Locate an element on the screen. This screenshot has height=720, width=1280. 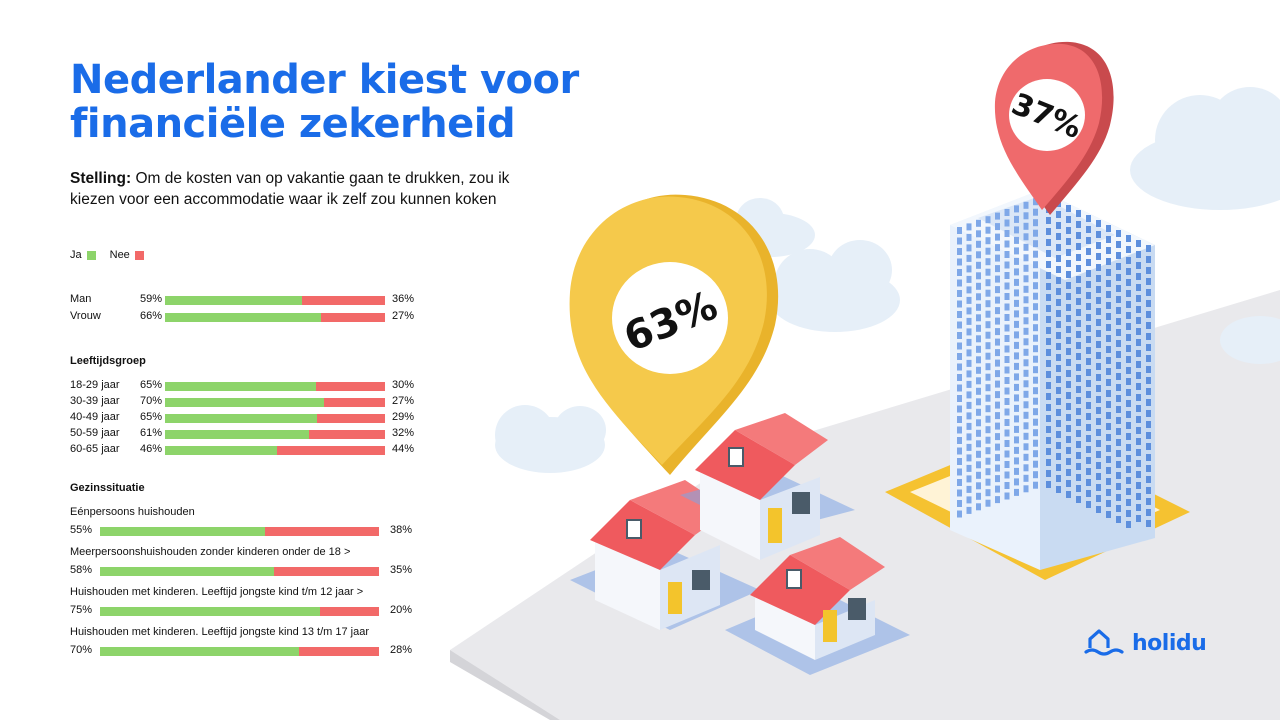
row-label: 40-49 jaar is located at coordinates (95, 417).